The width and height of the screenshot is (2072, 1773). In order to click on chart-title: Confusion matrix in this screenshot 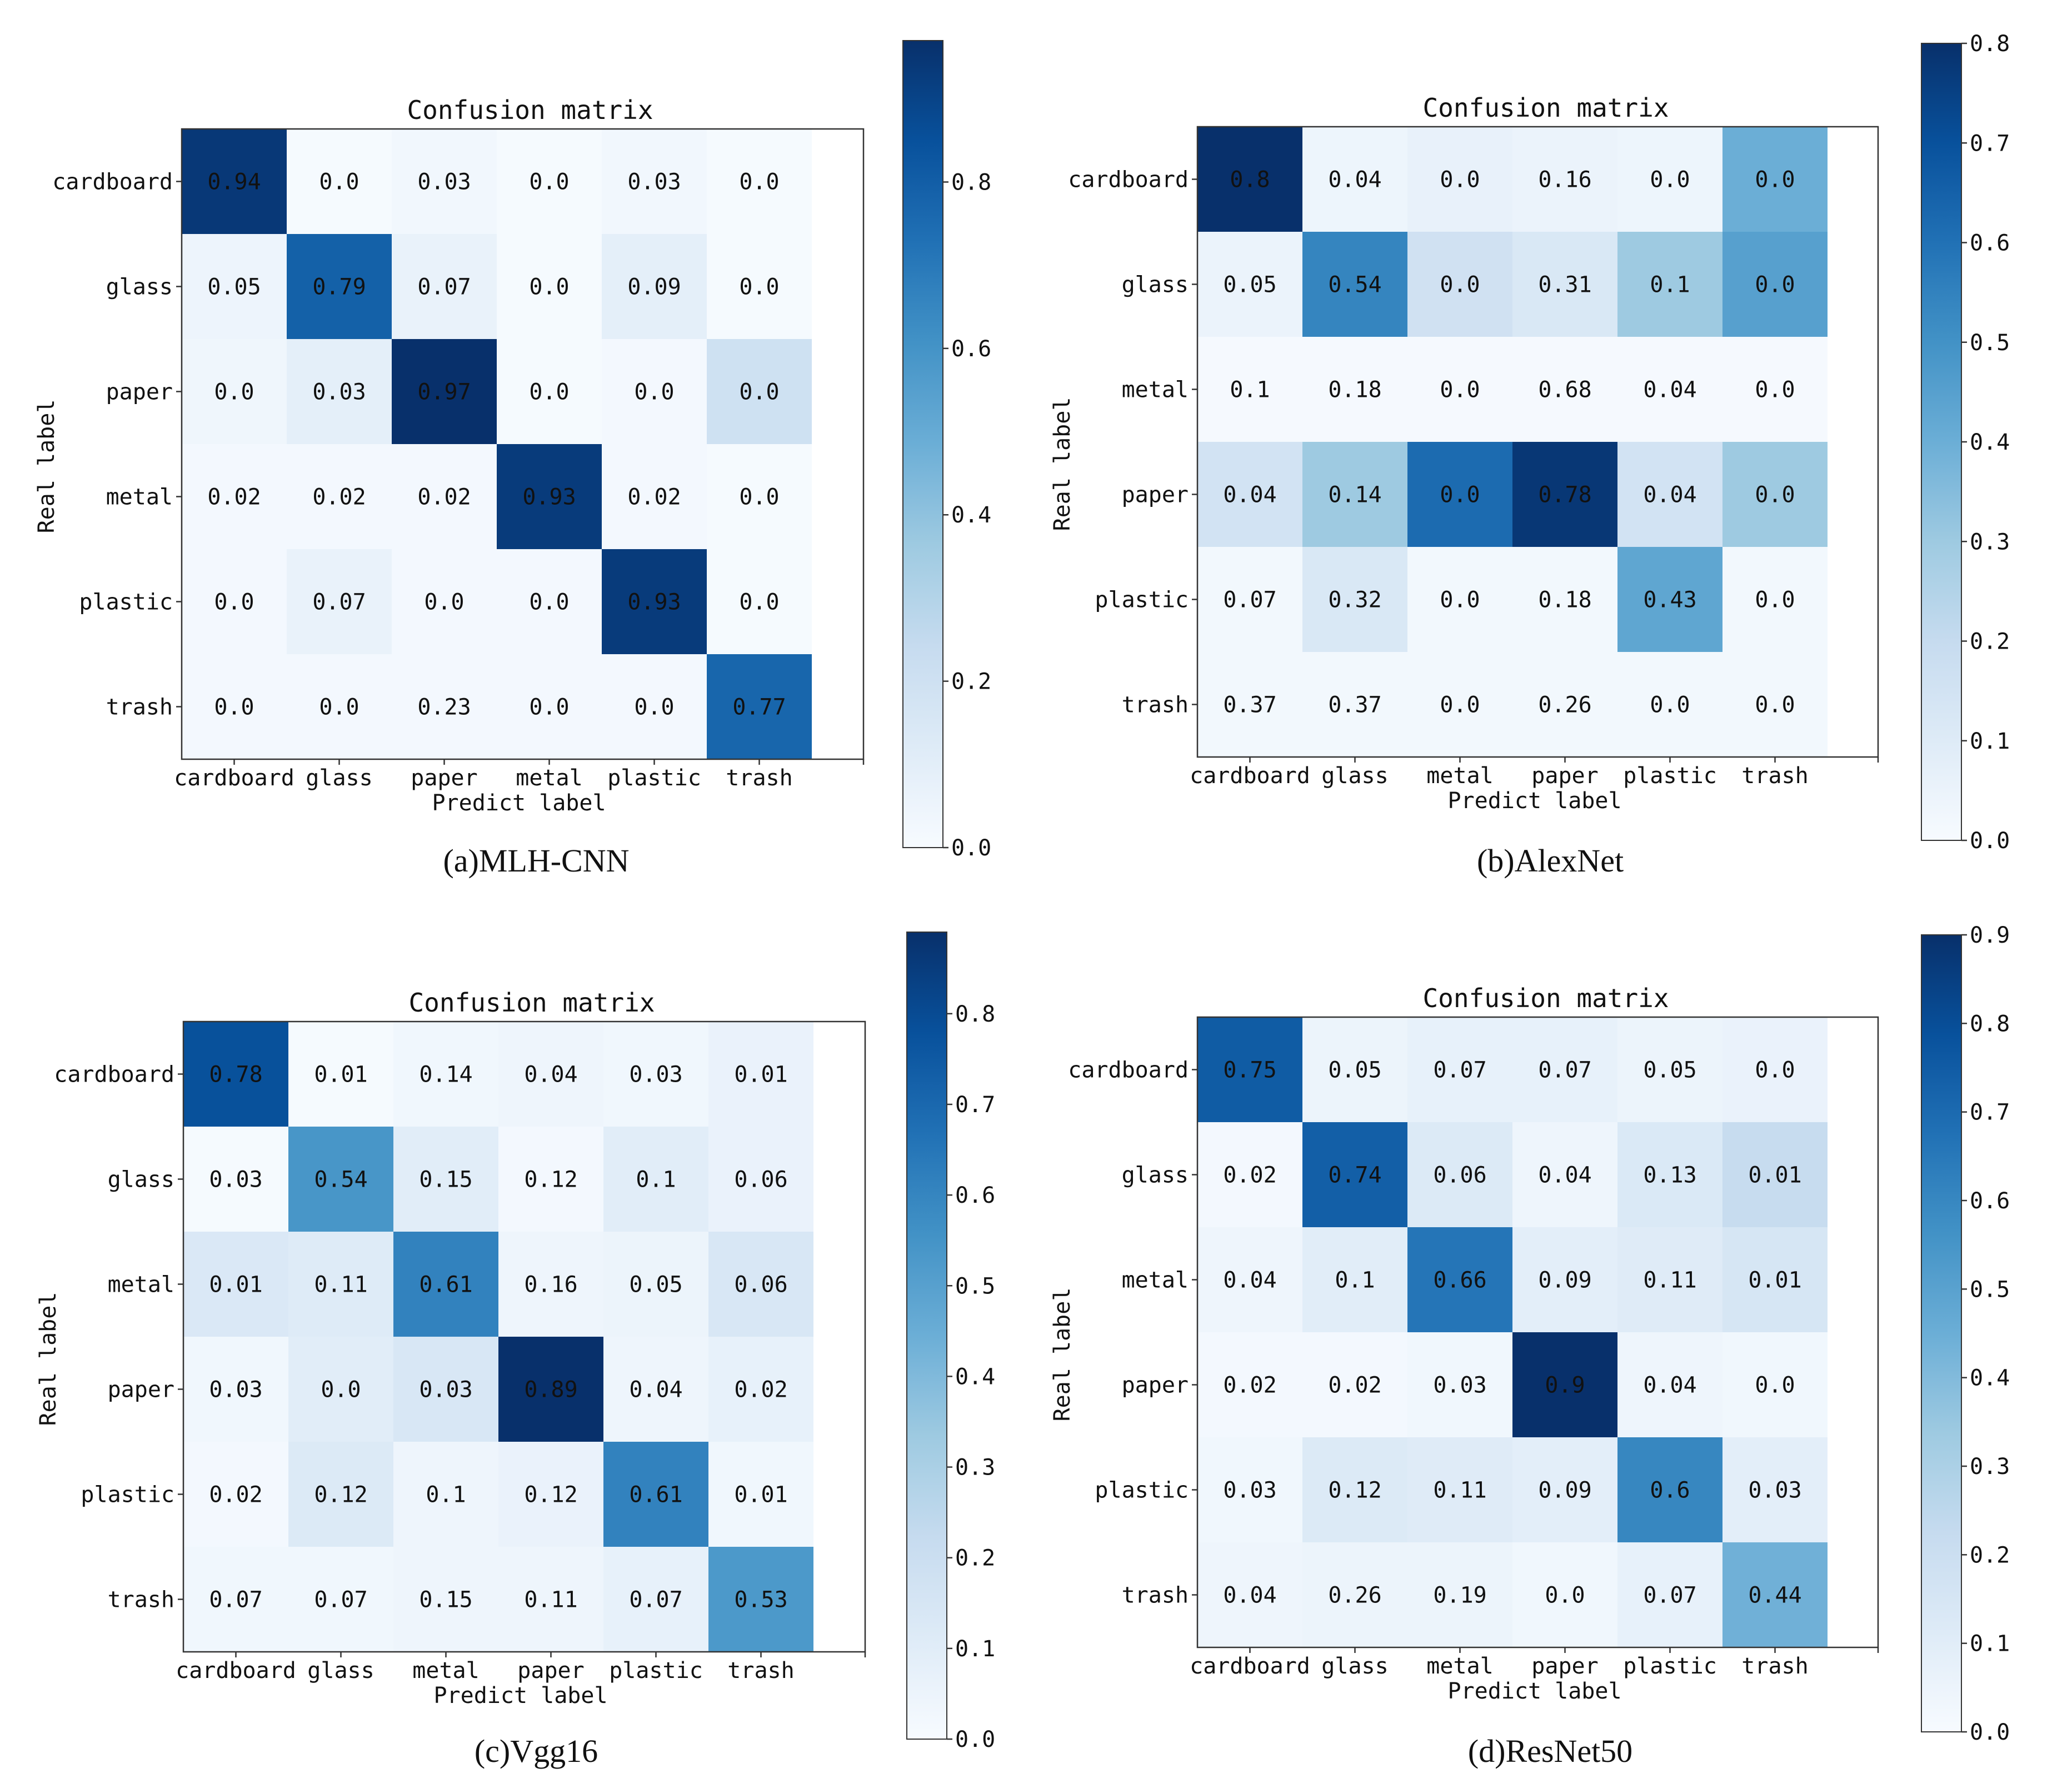, I will do `click(1546, 998)`.